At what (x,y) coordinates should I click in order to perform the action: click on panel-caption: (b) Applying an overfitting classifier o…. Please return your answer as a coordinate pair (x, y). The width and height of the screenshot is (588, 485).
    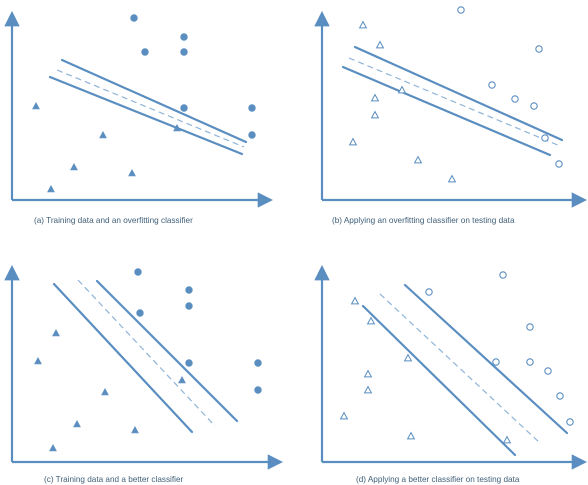
    Looking at the image, I should click on (423, 220).